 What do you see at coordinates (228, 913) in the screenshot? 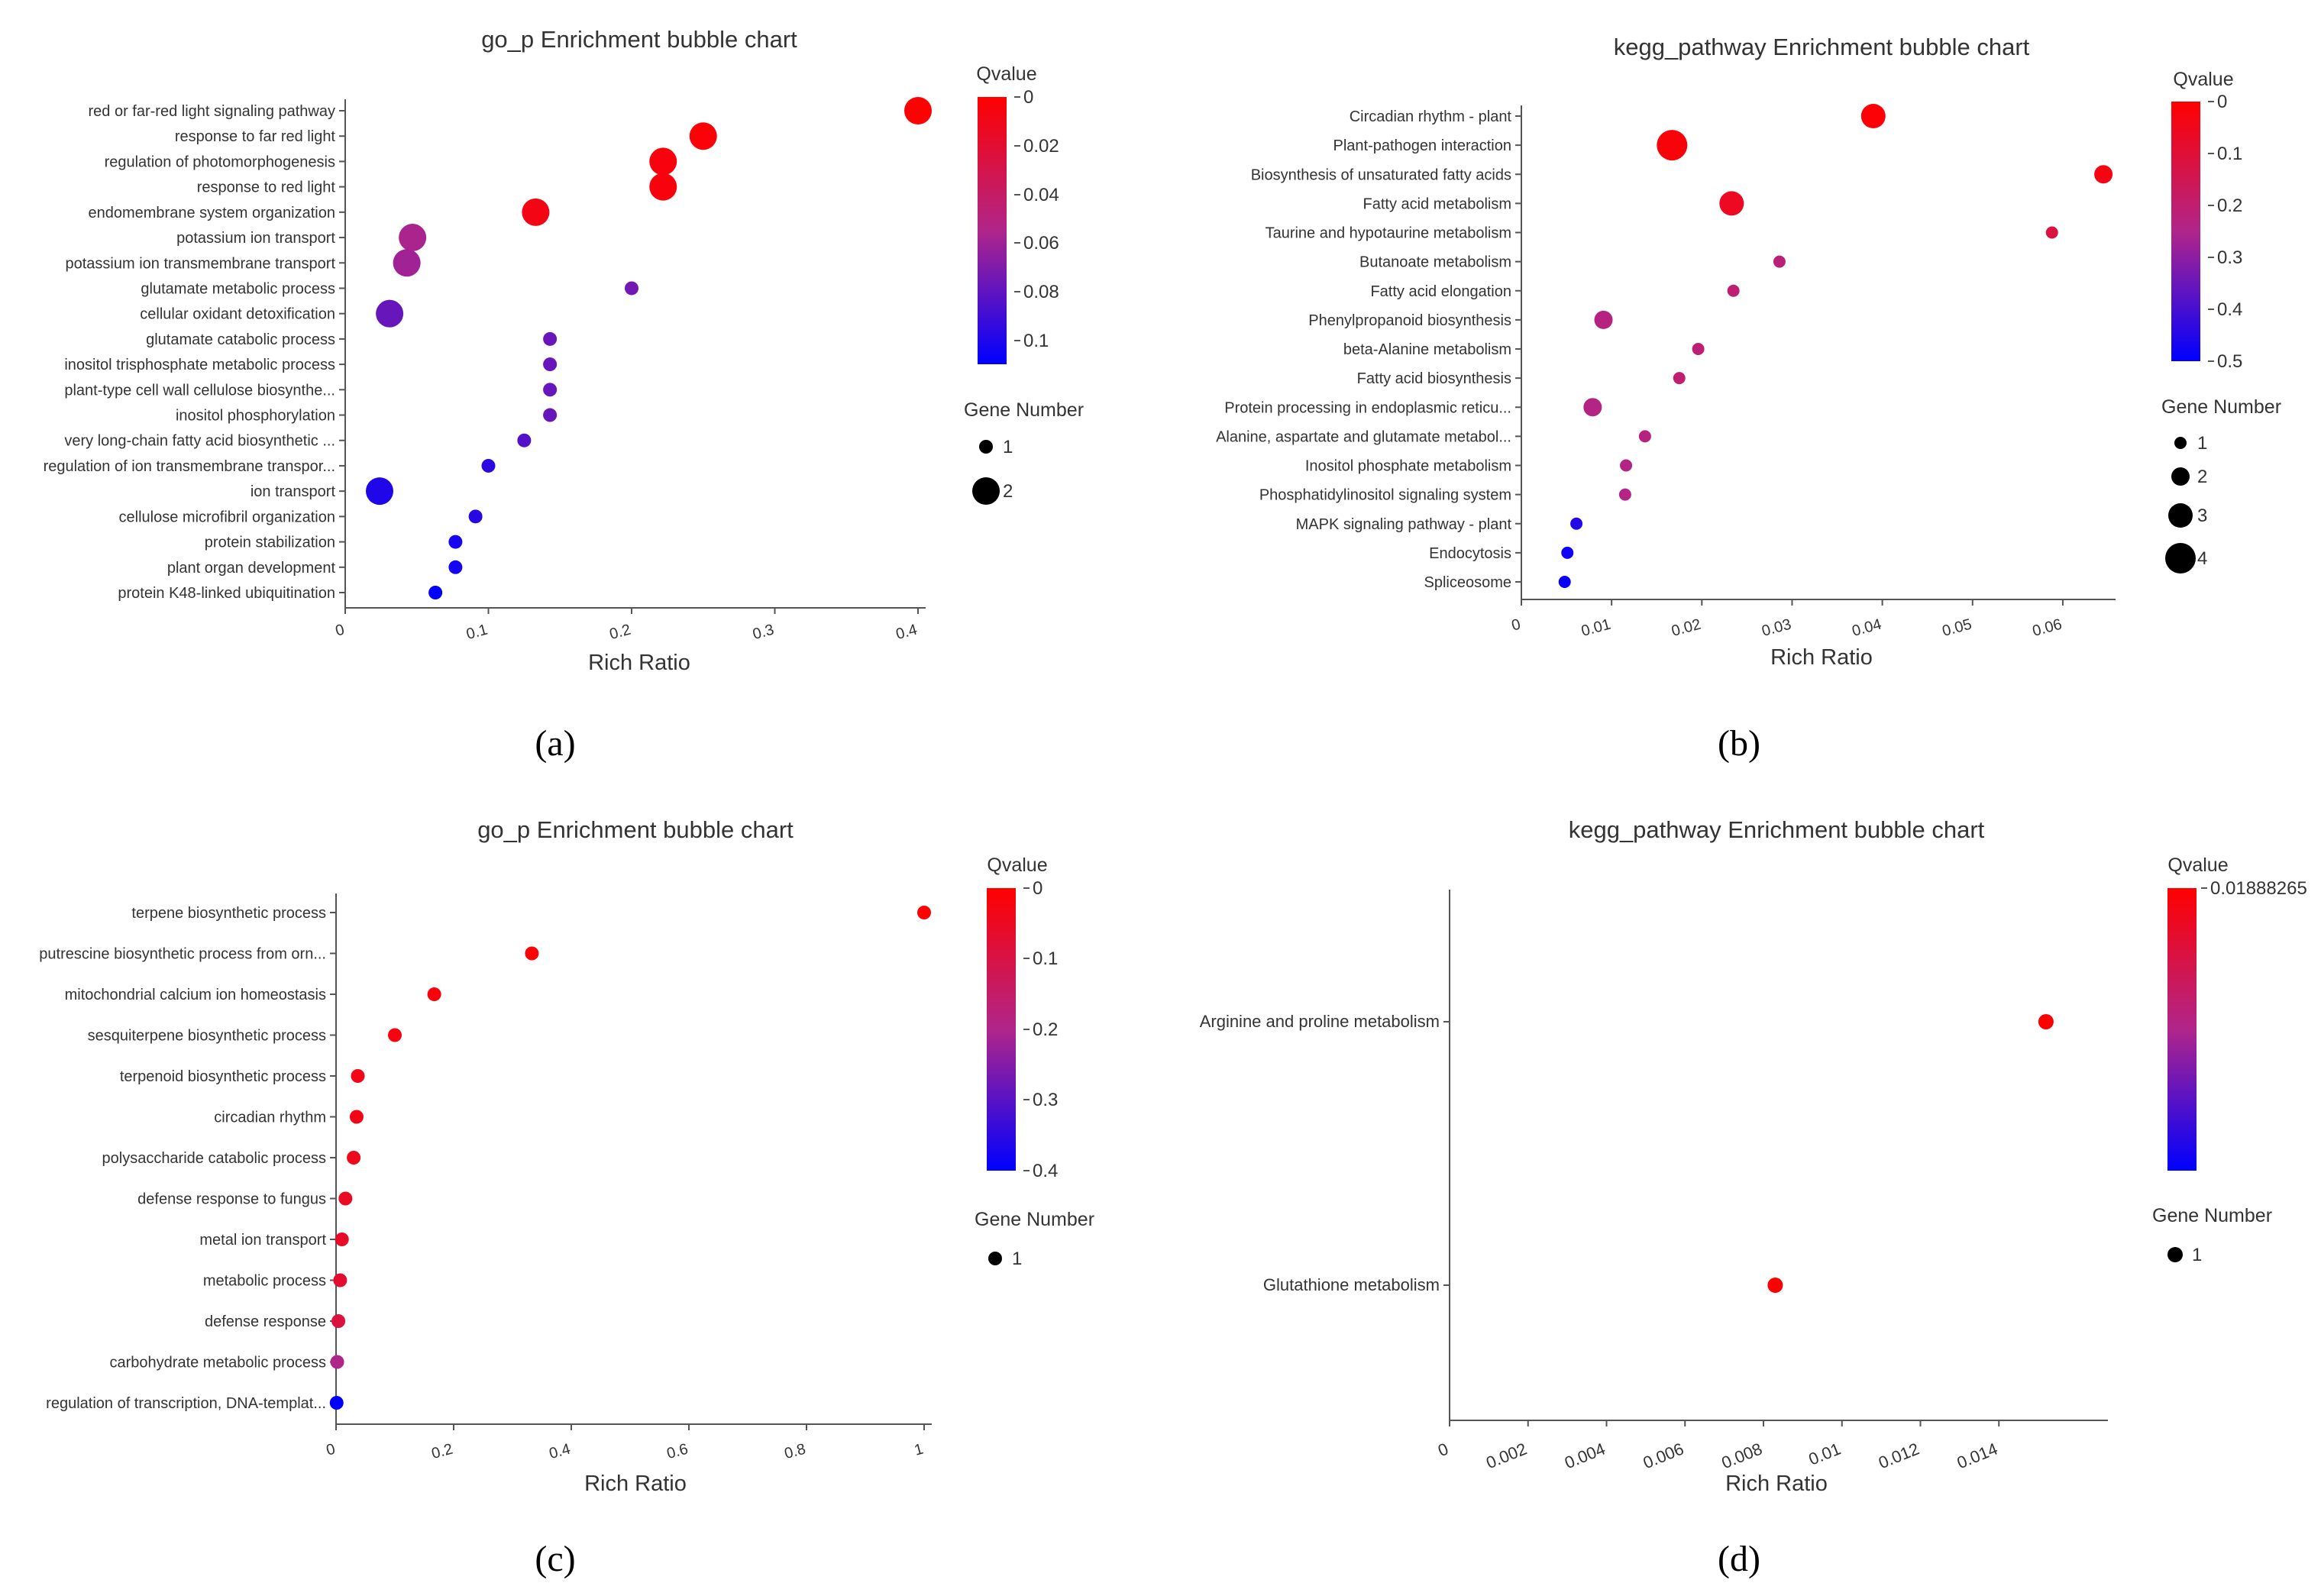
I see `y-category-label: terpene biosynthetic process` at bounding box center [228, 913].